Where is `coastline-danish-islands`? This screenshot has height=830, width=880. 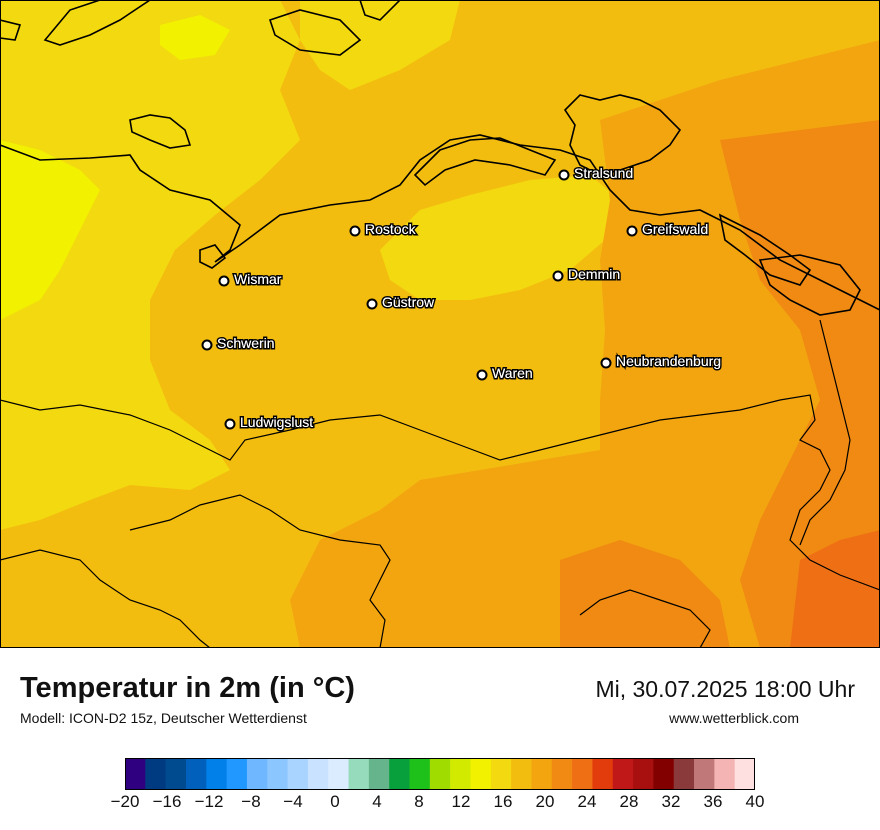 coastline-danish-islands is located at coordinates (222, 28).